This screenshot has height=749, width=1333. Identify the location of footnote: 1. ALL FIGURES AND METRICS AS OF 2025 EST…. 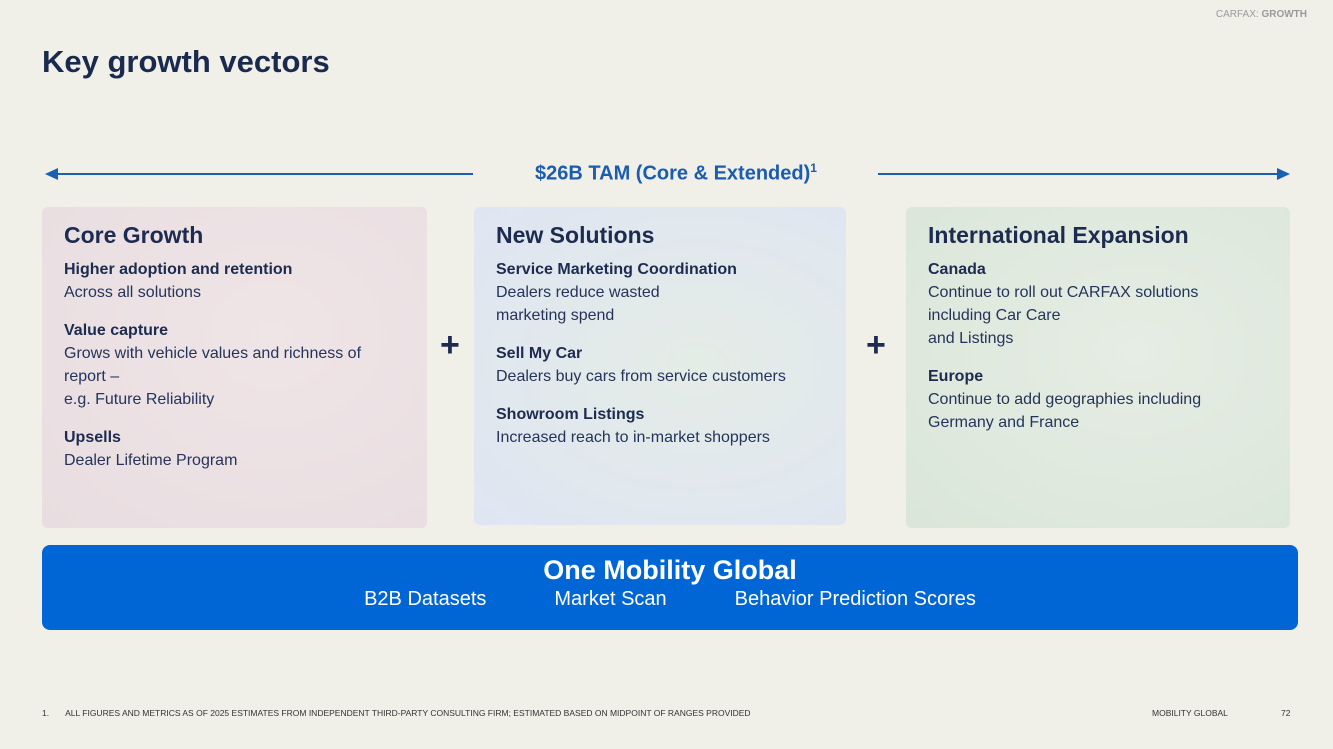
(396, 713).